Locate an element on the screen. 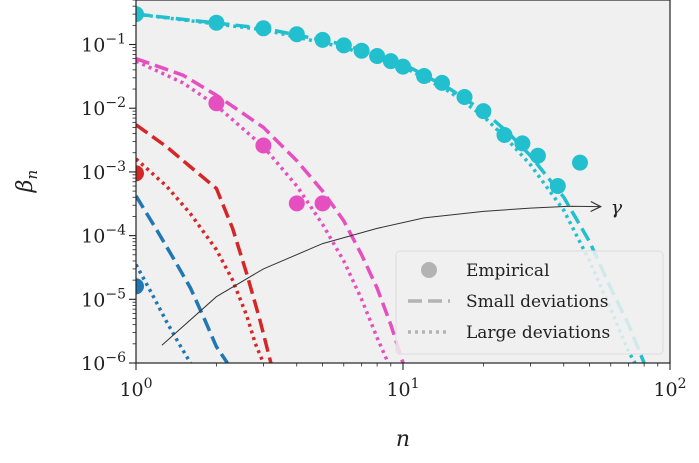  y-axis-label: βn is located at coordinates (27, 181).